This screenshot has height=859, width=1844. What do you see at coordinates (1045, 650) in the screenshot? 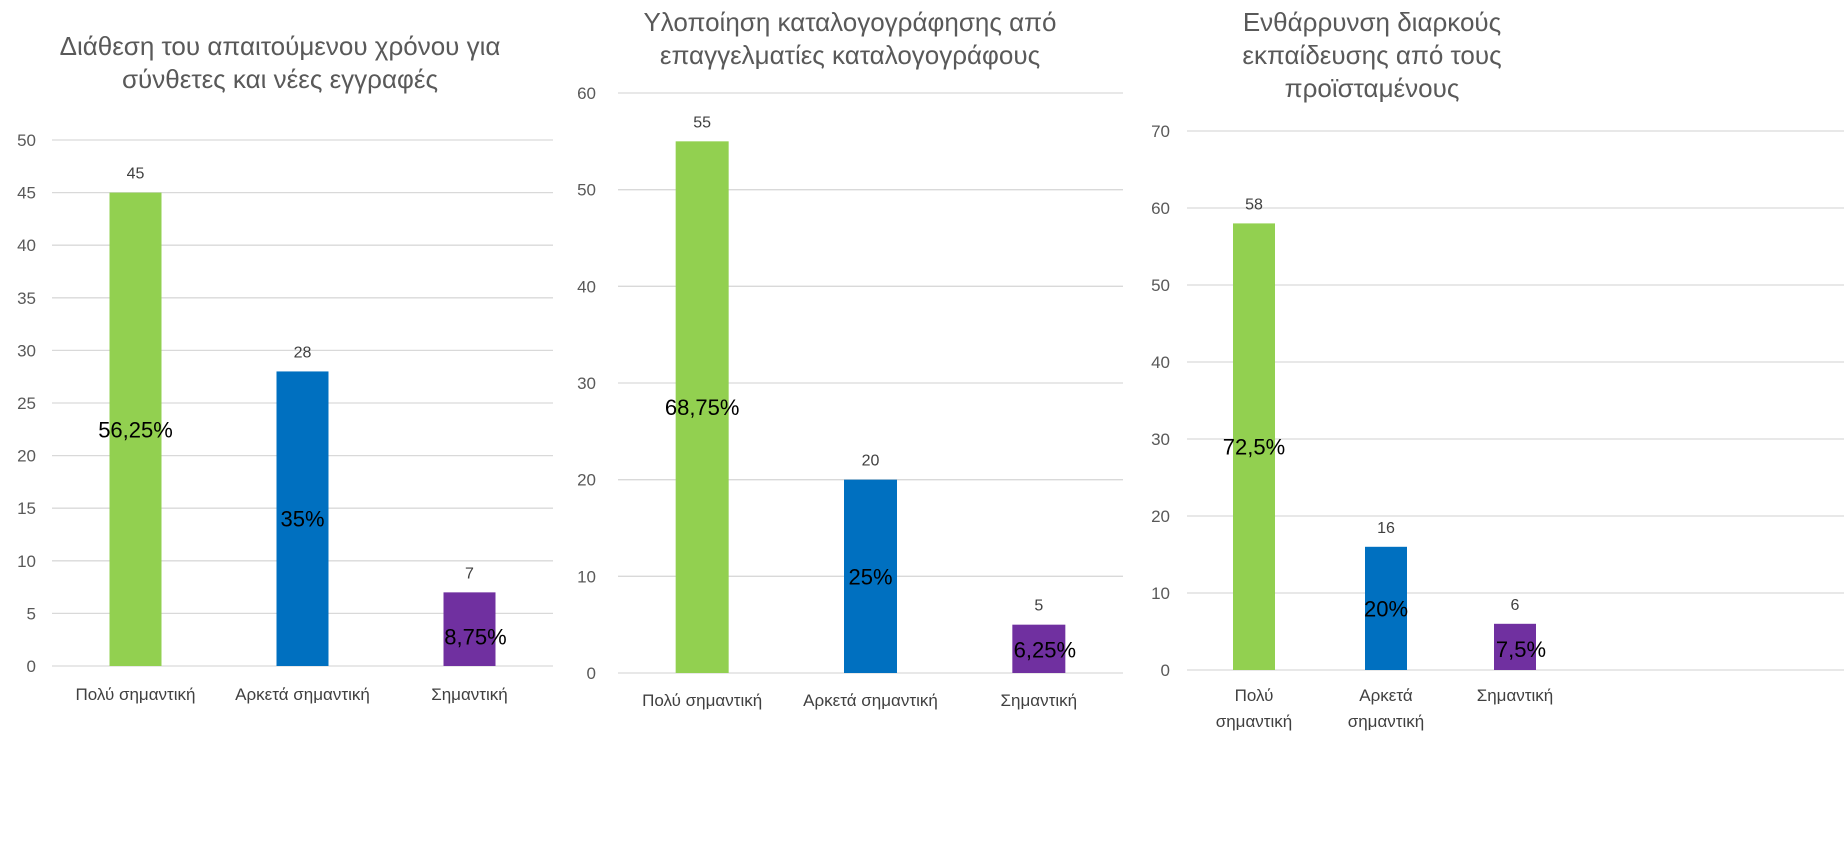
I see `percent-label: 6,25%` at bounding box center [1045, 650].